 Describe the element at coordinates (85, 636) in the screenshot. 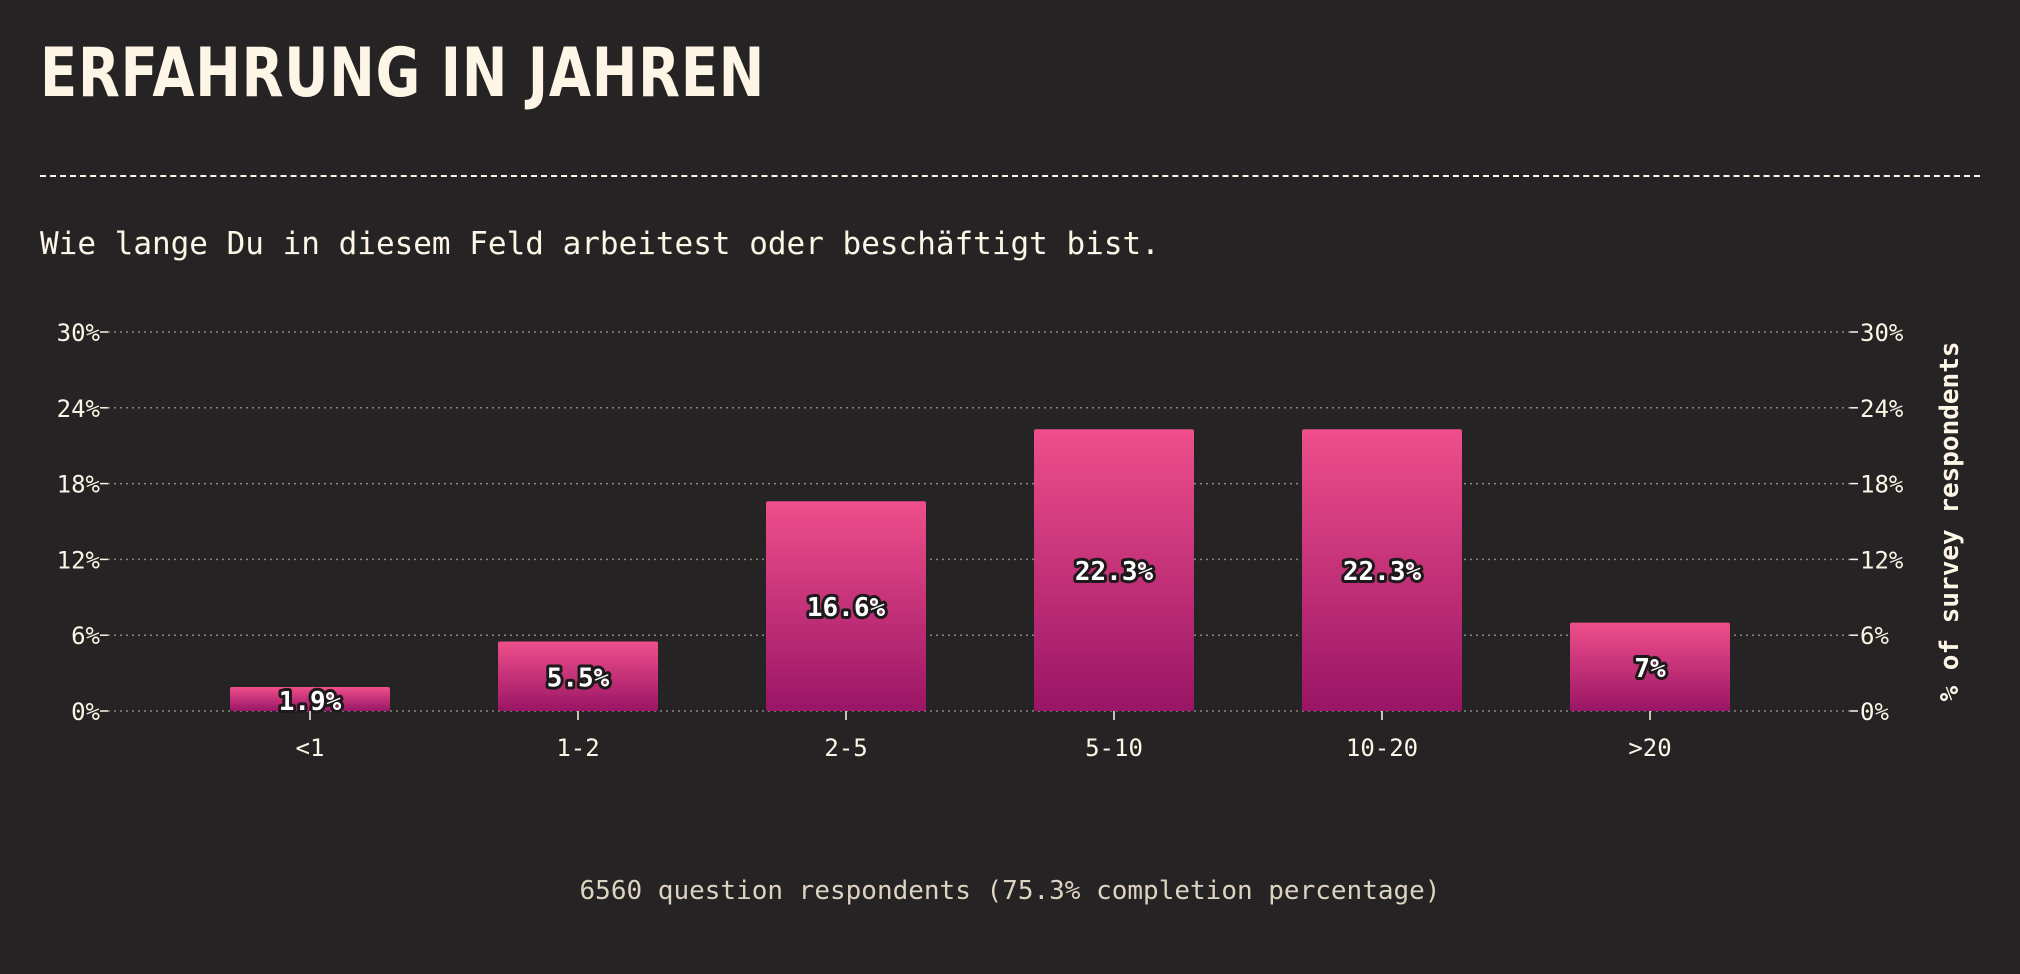

I see `y-tick-label-left: 6%` at that location.